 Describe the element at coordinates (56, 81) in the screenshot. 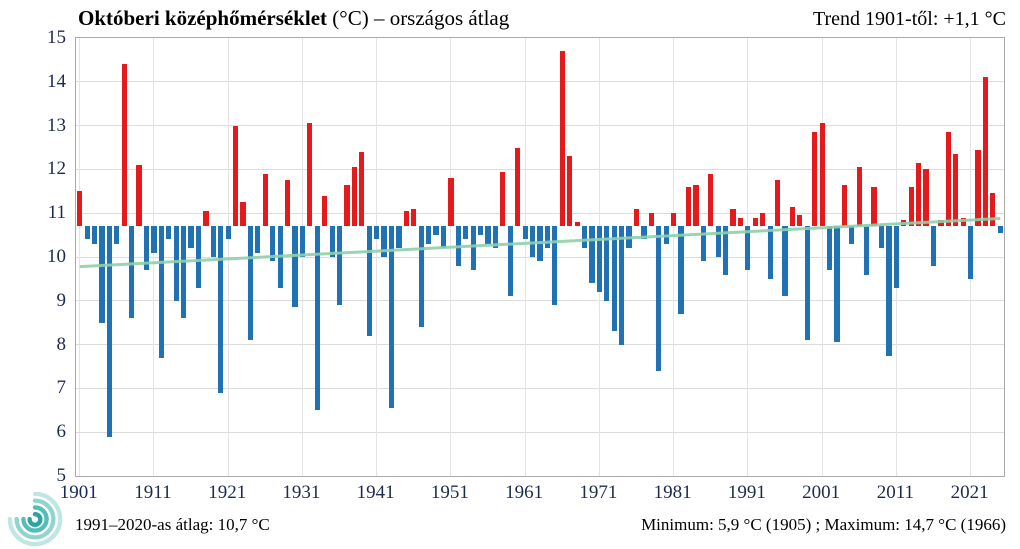

I see `y-tick-label: 14` at that location.